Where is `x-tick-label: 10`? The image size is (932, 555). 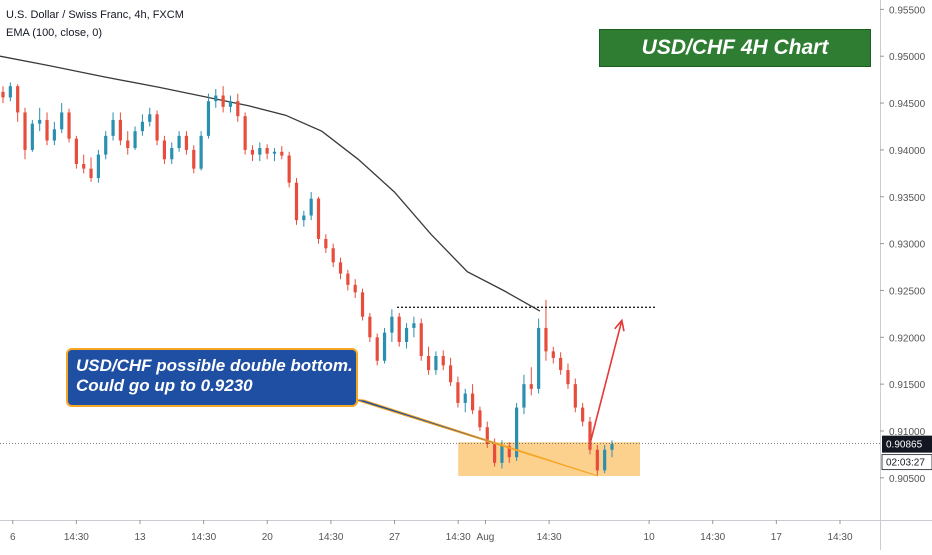
x-tick-label: 10 is located at coordinates (650, 537).